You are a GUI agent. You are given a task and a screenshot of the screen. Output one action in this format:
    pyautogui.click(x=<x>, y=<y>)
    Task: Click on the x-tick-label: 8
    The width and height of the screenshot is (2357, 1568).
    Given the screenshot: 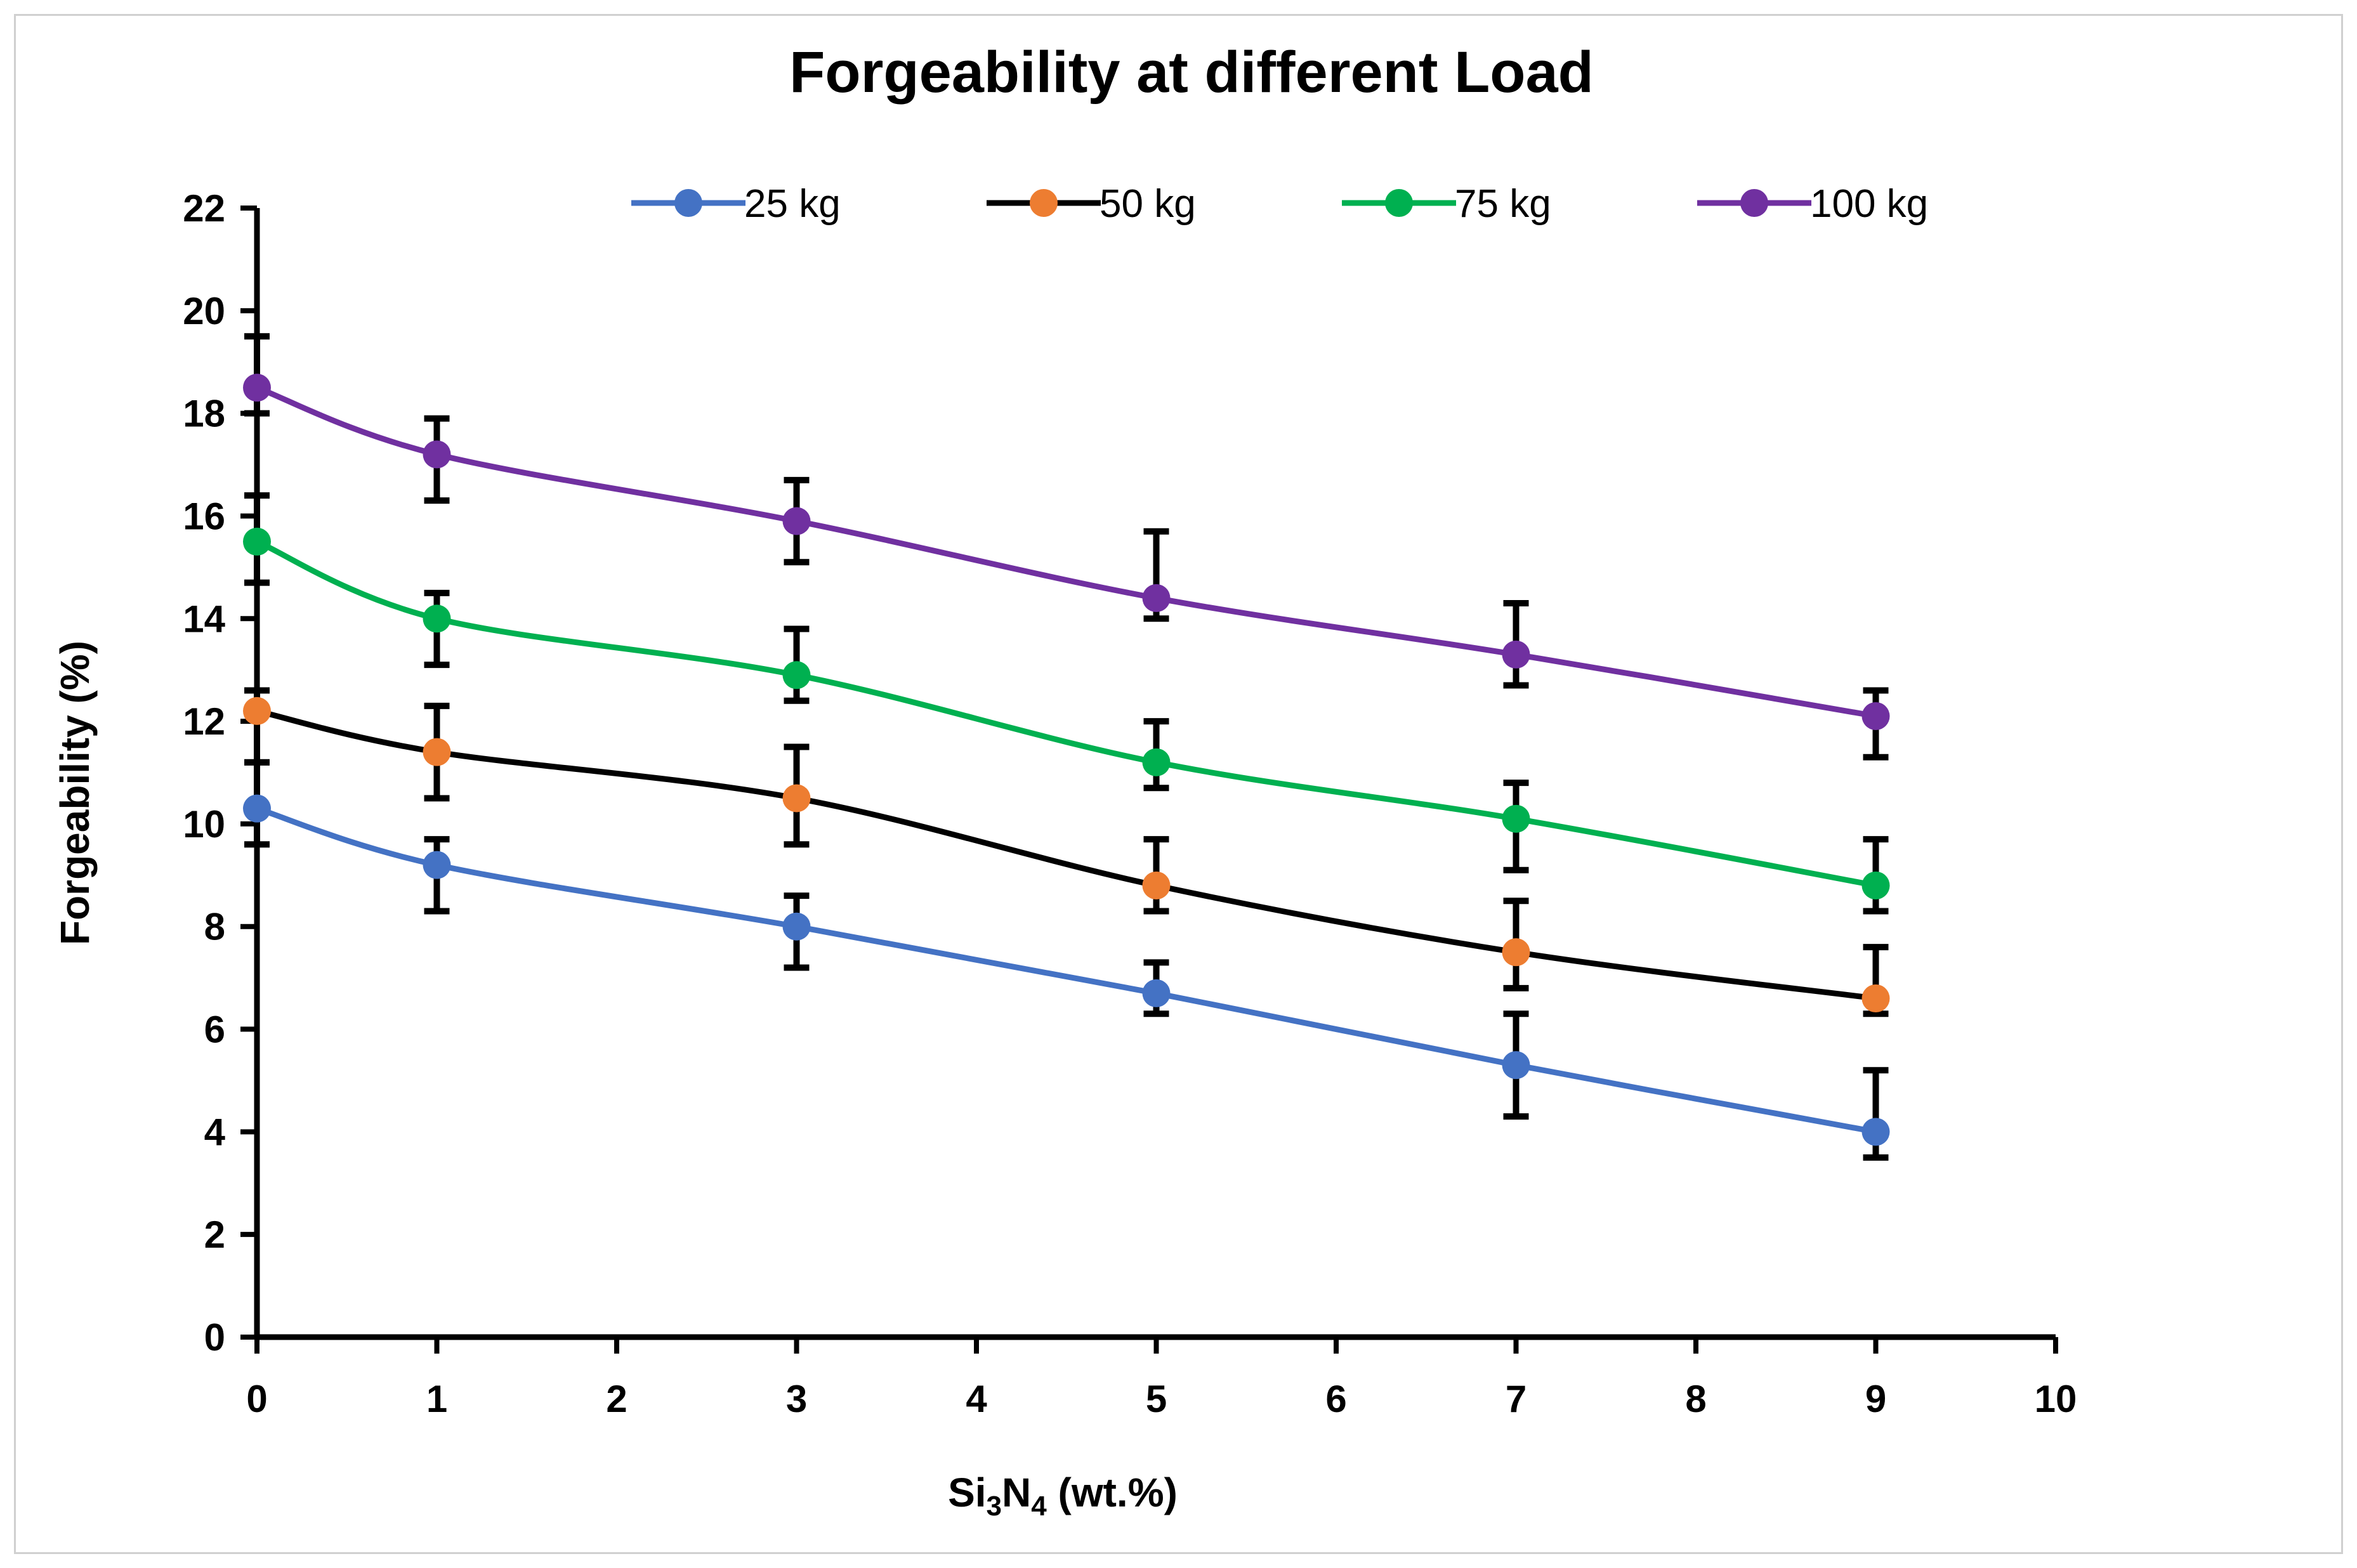 What is the action you would take?
    pyautogui.click(x=1696, y=1399)
    